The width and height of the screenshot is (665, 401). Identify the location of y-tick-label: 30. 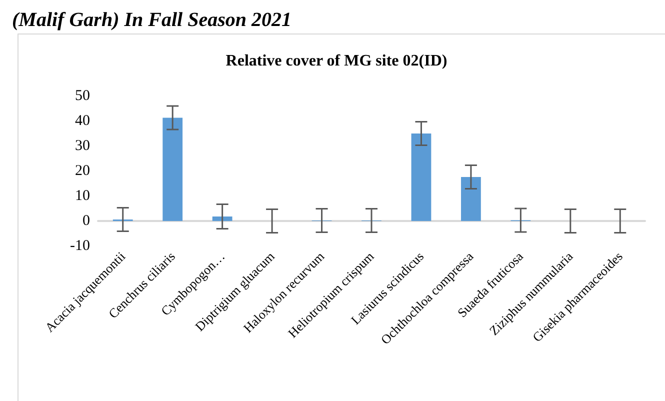
(82, 146).